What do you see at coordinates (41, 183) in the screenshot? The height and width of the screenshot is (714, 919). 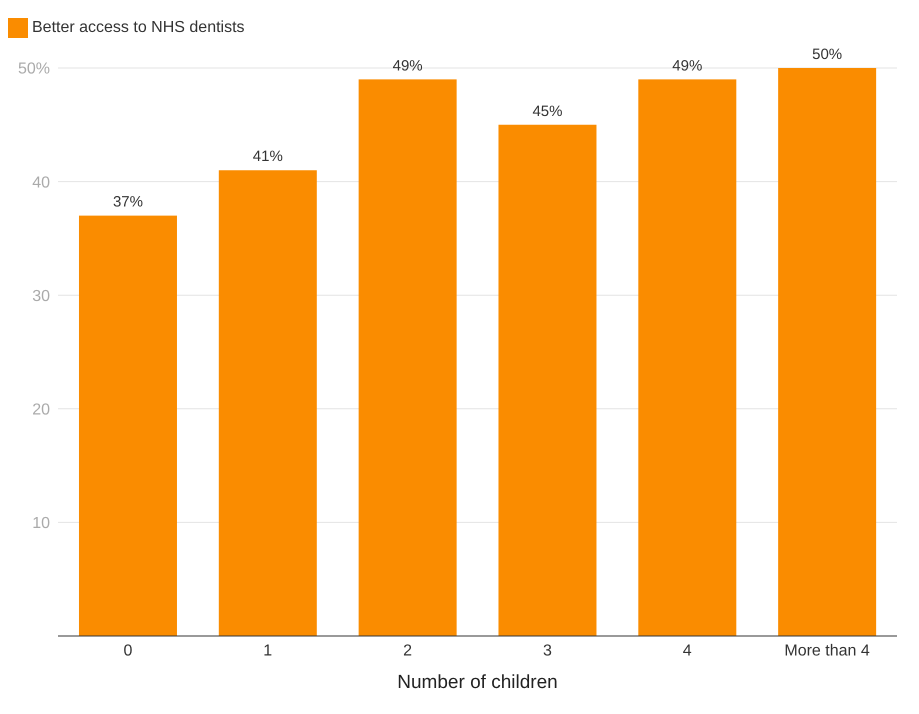 I see `y-tick-label: 40` at bounding box center [41, 183].